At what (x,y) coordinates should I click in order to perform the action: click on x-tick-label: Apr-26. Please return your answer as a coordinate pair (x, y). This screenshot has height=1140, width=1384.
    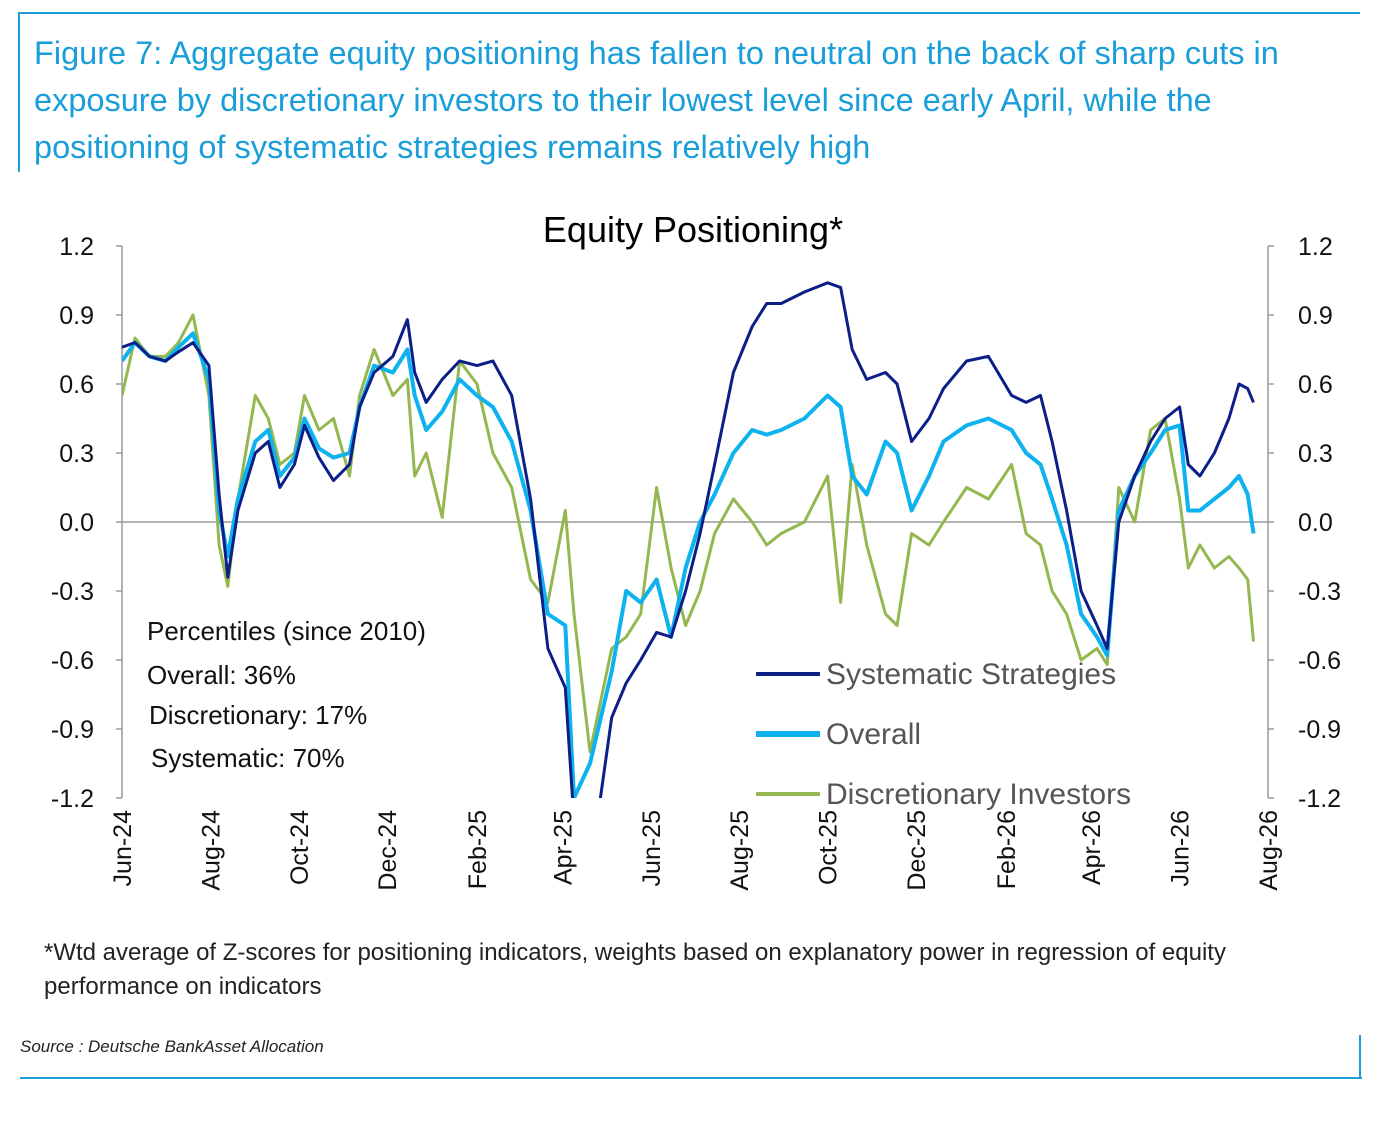
    Looking at the image, I should click on (1092, 847).